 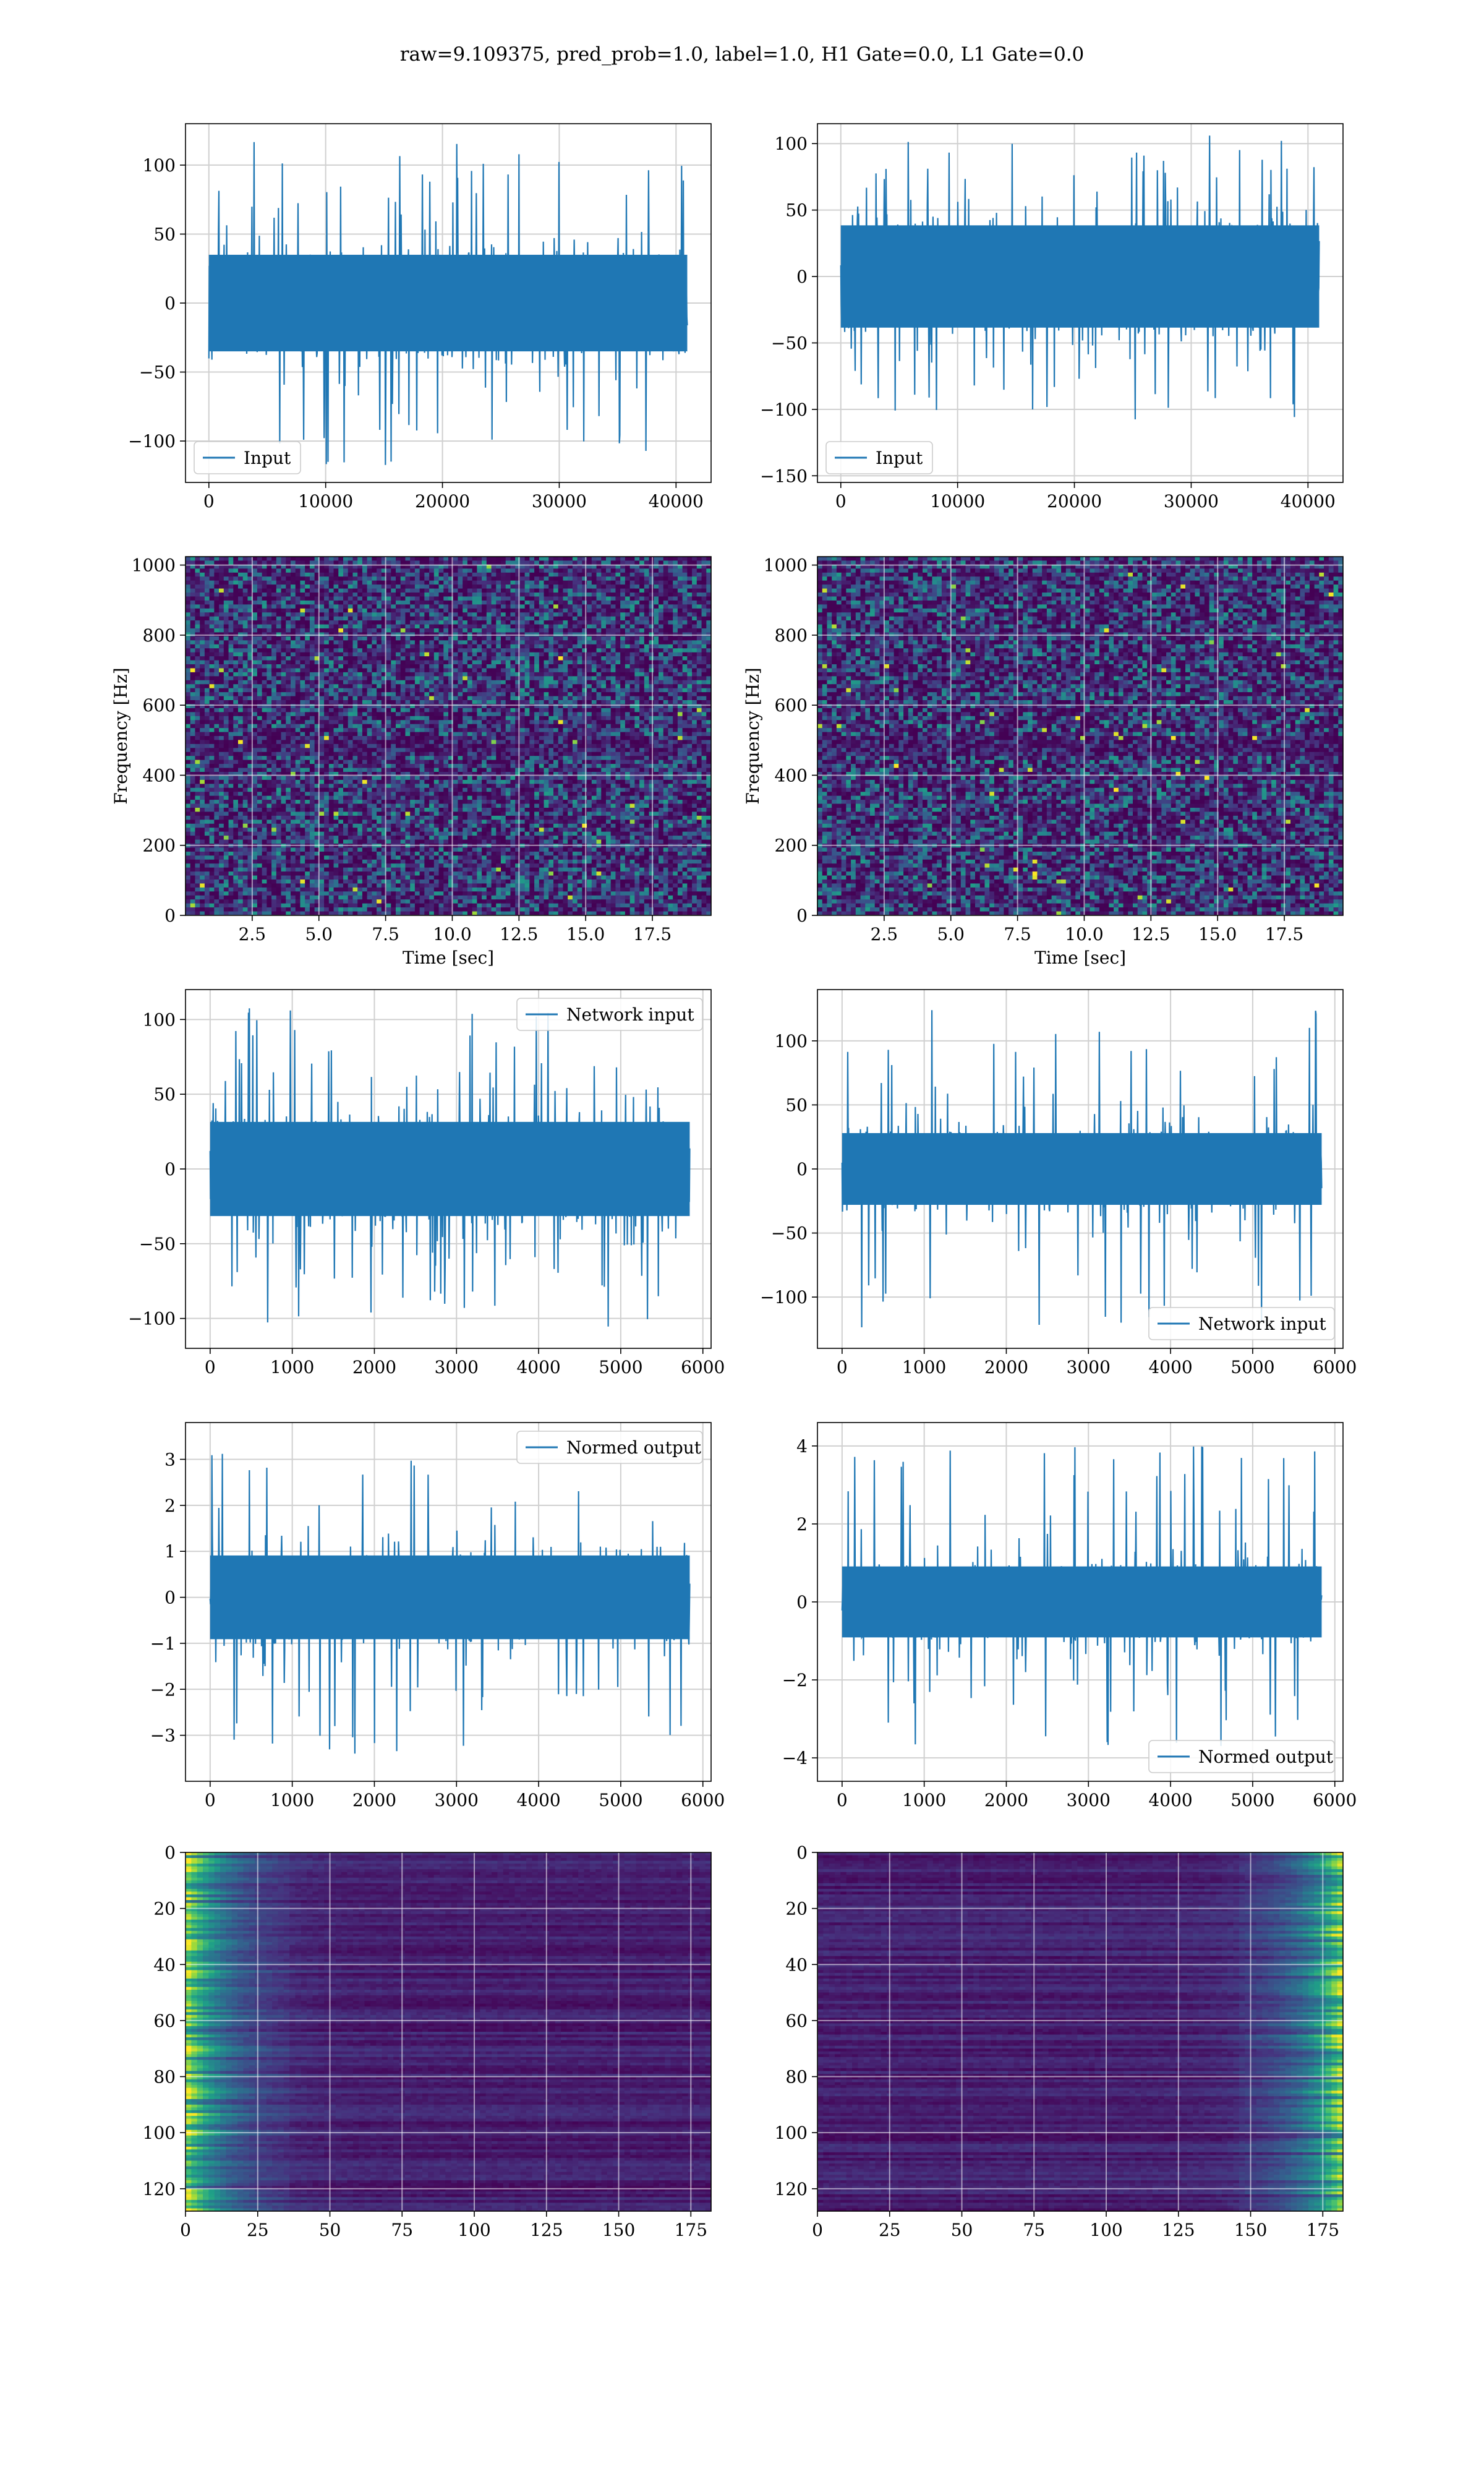 I want to click on y-tick-label: 50, so click(x=164, y=1094).